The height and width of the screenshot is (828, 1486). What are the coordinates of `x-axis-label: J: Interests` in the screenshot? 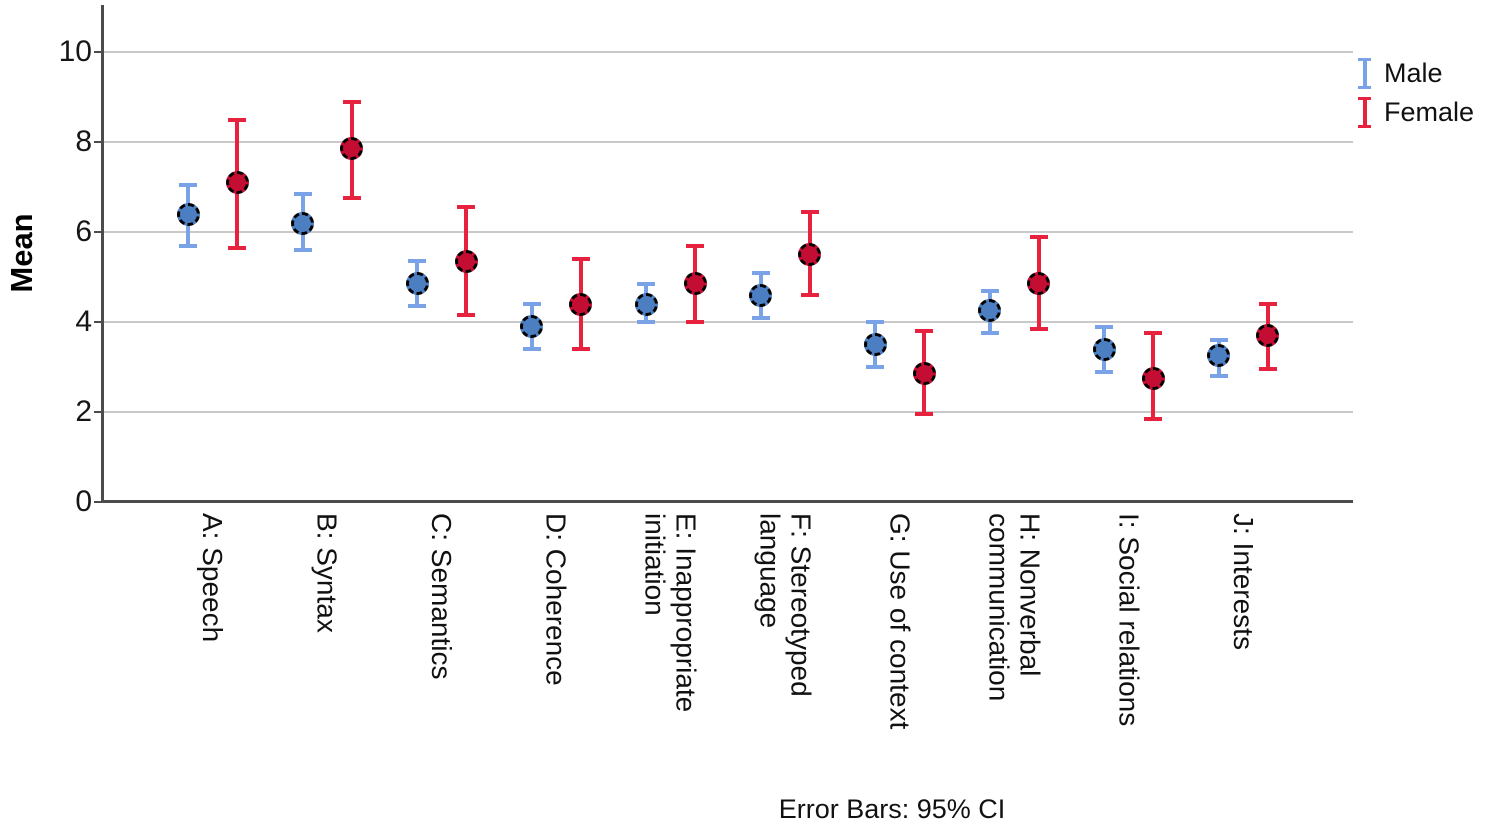 It's located at (1243, 581).